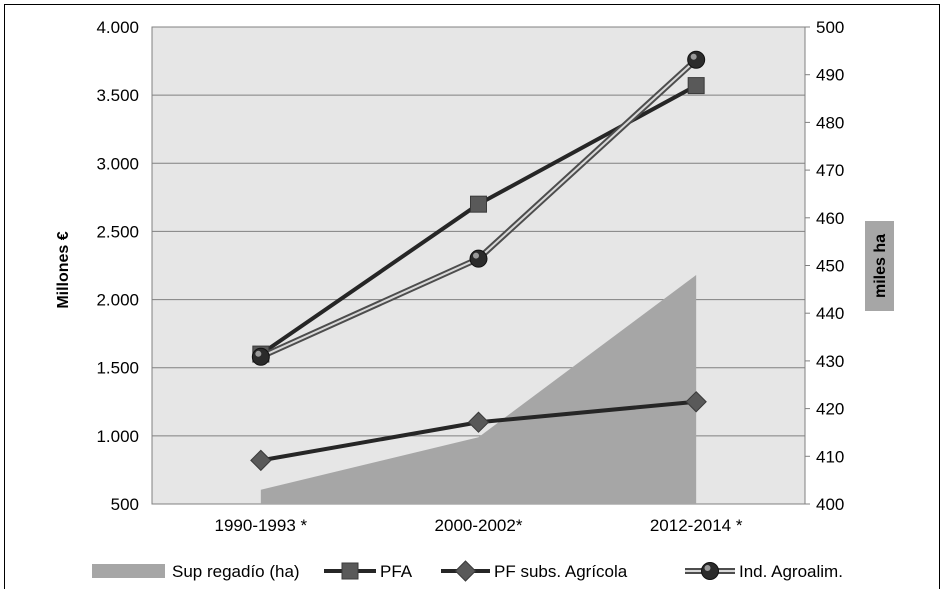 This screenshot has height=593, width=944. I want to click on x-tick-label: 1990-1993 *, so click(261, 525).